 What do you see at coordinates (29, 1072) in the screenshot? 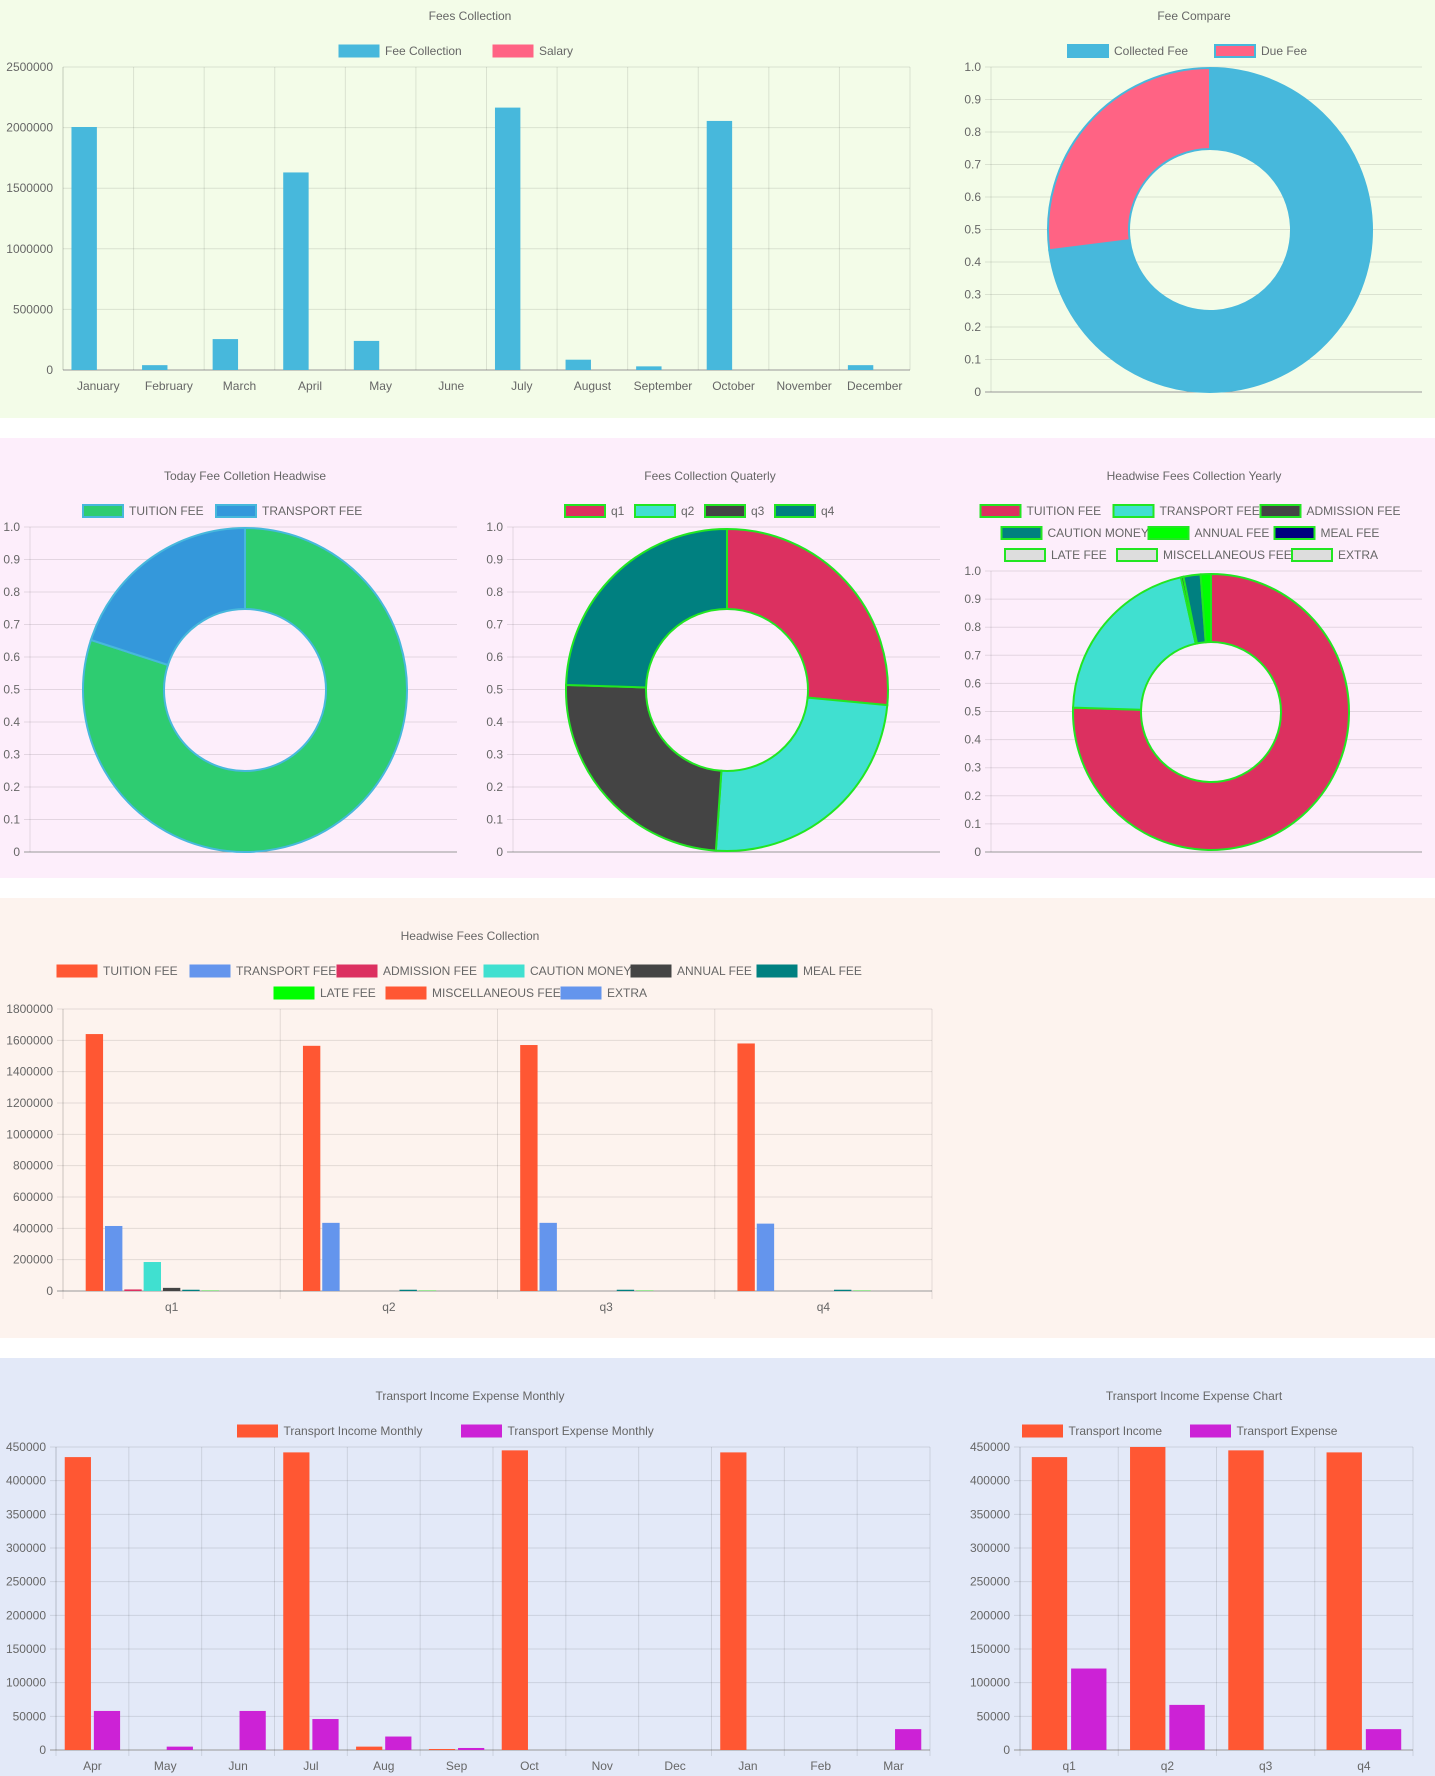
I see `y-tick-label: 1400000` at bounding box center [29, 1072].